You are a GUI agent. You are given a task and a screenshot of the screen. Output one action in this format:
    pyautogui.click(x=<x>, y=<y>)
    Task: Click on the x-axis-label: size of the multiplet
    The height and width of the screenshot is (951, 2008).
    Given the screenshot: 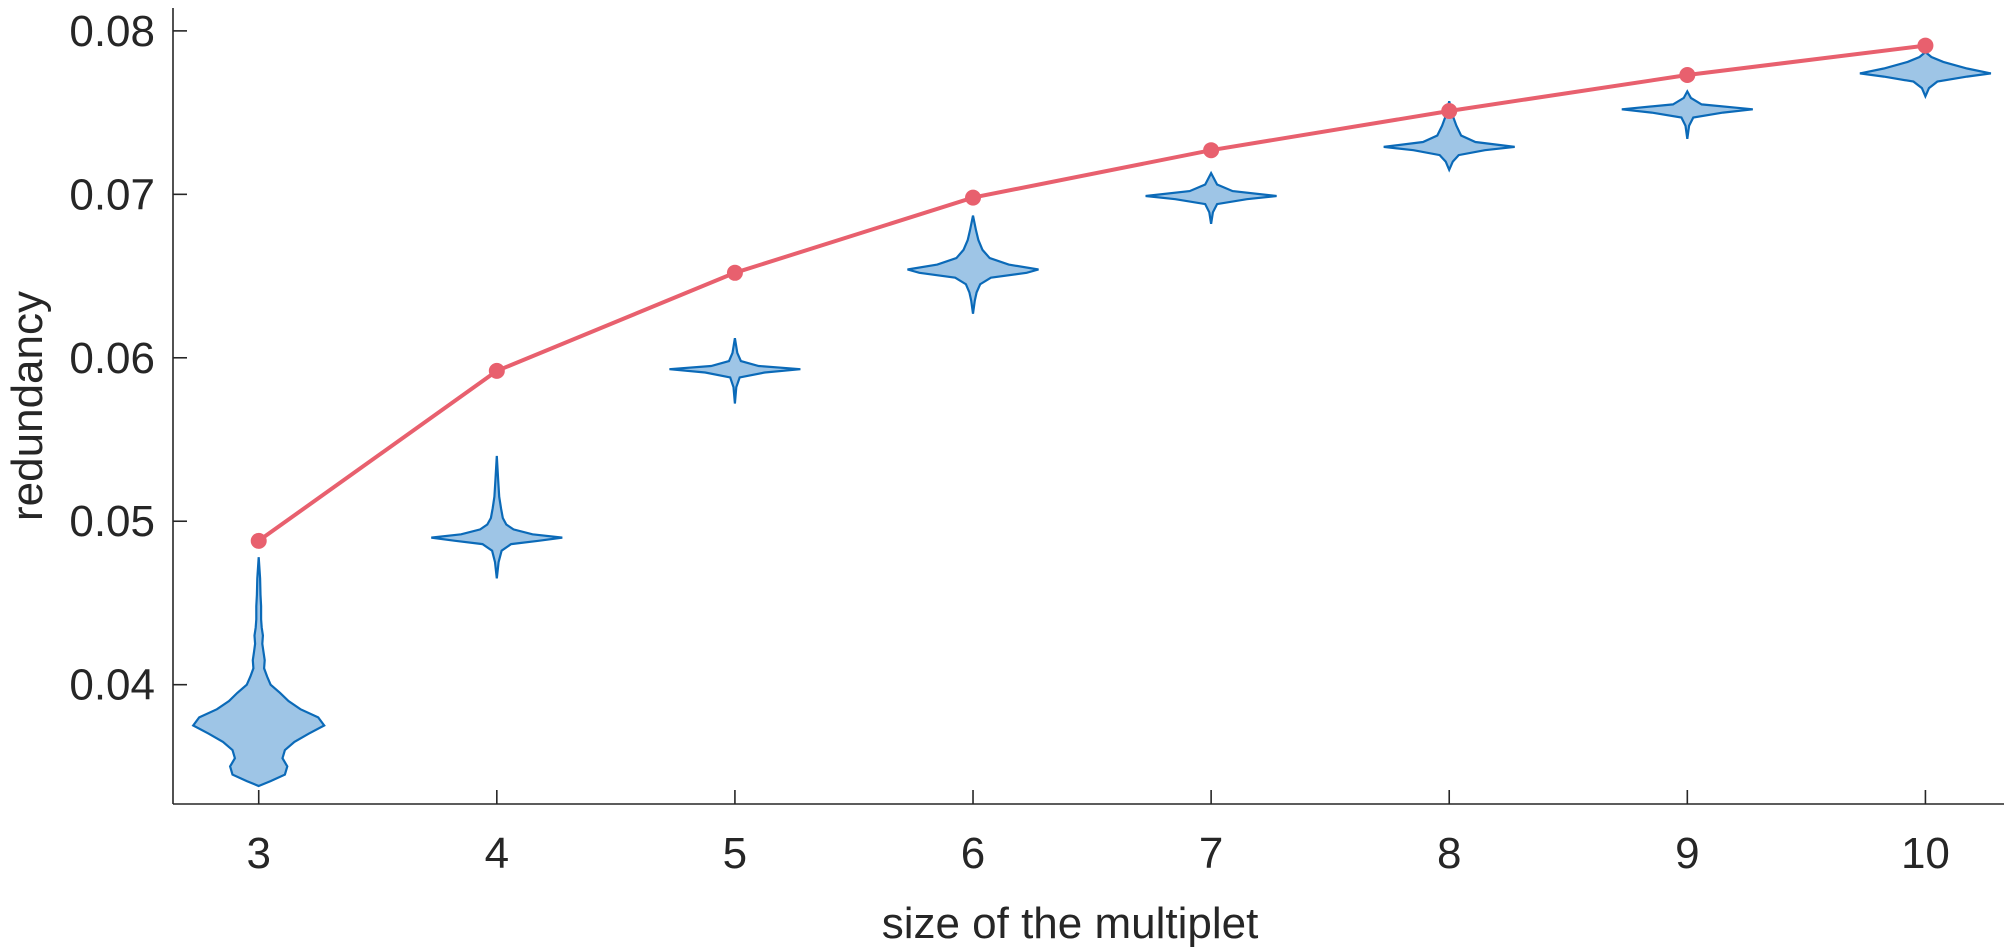 What is the action you would take?
    pyautogui.click(x=1070, y=923)
    